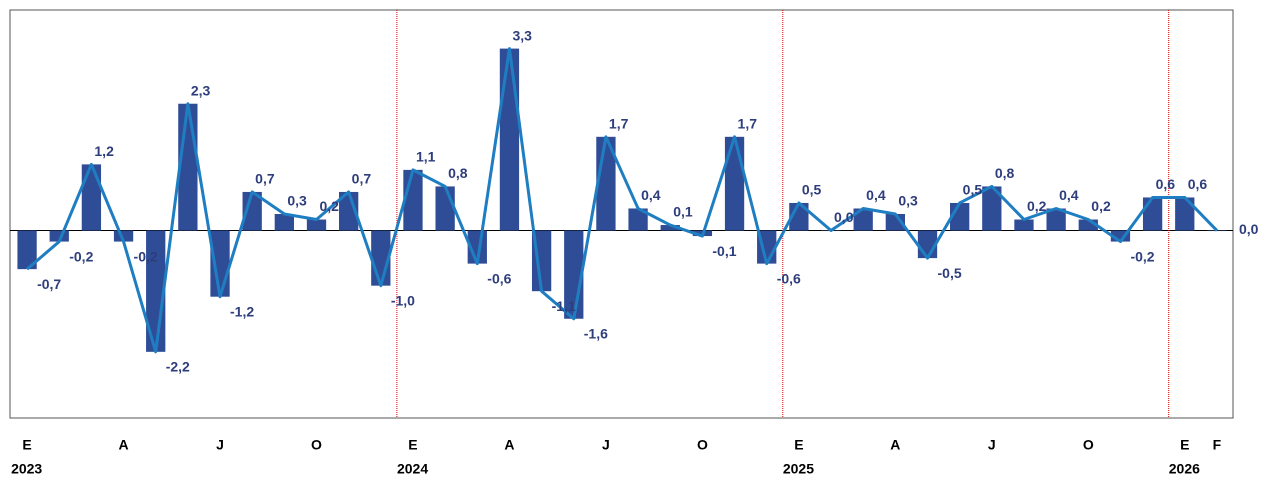 This screenshot has height=490, width=1276. Describe the element at coordinates (1217, 445) in the screenshot. I see `x-tick-label: F` at that location.